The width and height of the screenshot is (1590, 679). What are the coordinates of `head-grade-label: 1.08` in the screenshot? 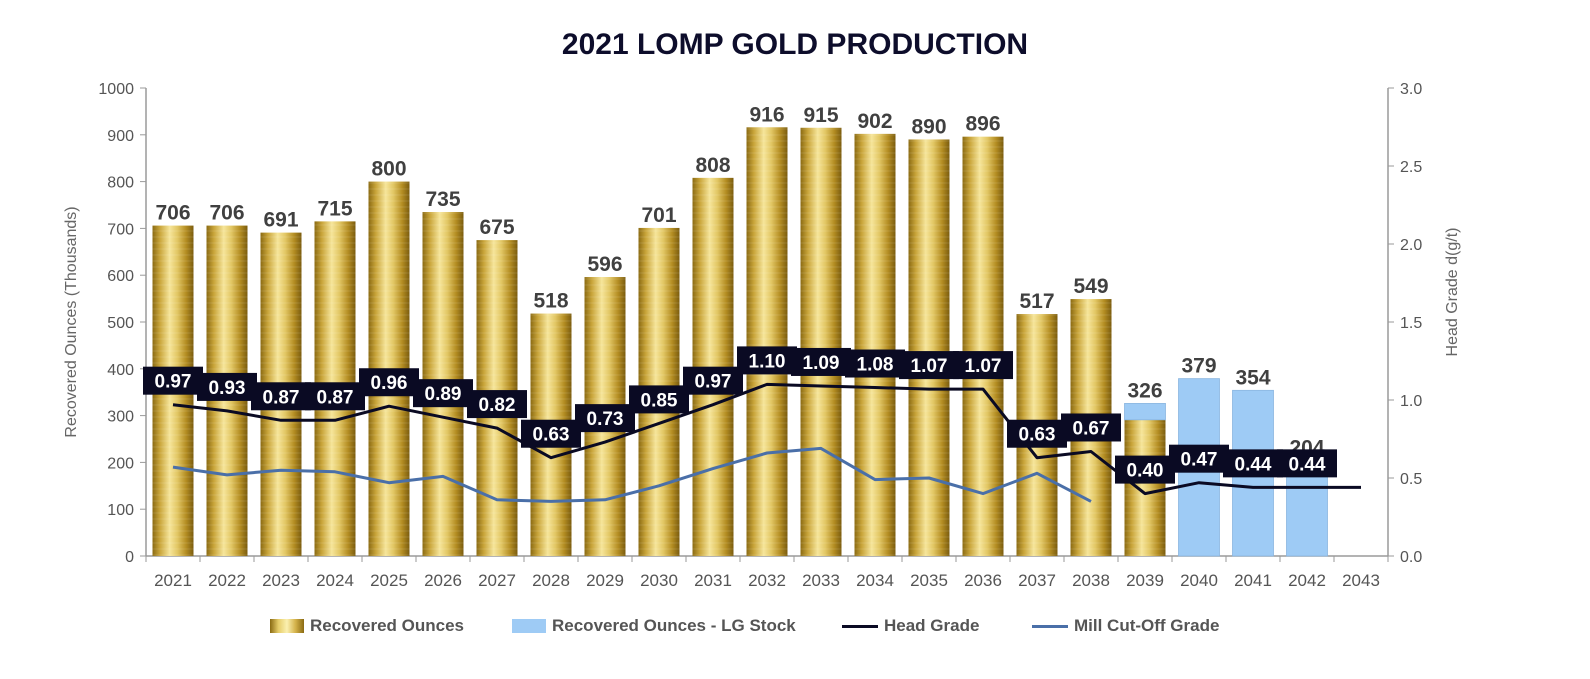 It's located at (875, 365).